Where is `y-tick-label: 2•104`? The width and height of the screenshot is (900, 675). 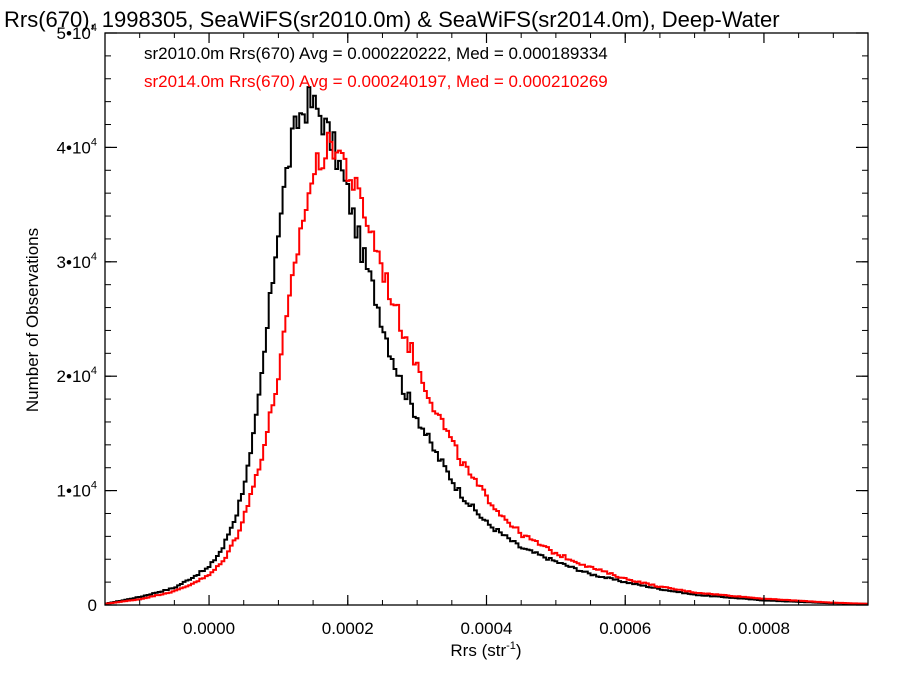
y-tick-label: 2•104 is located at coordinates (77, 375).